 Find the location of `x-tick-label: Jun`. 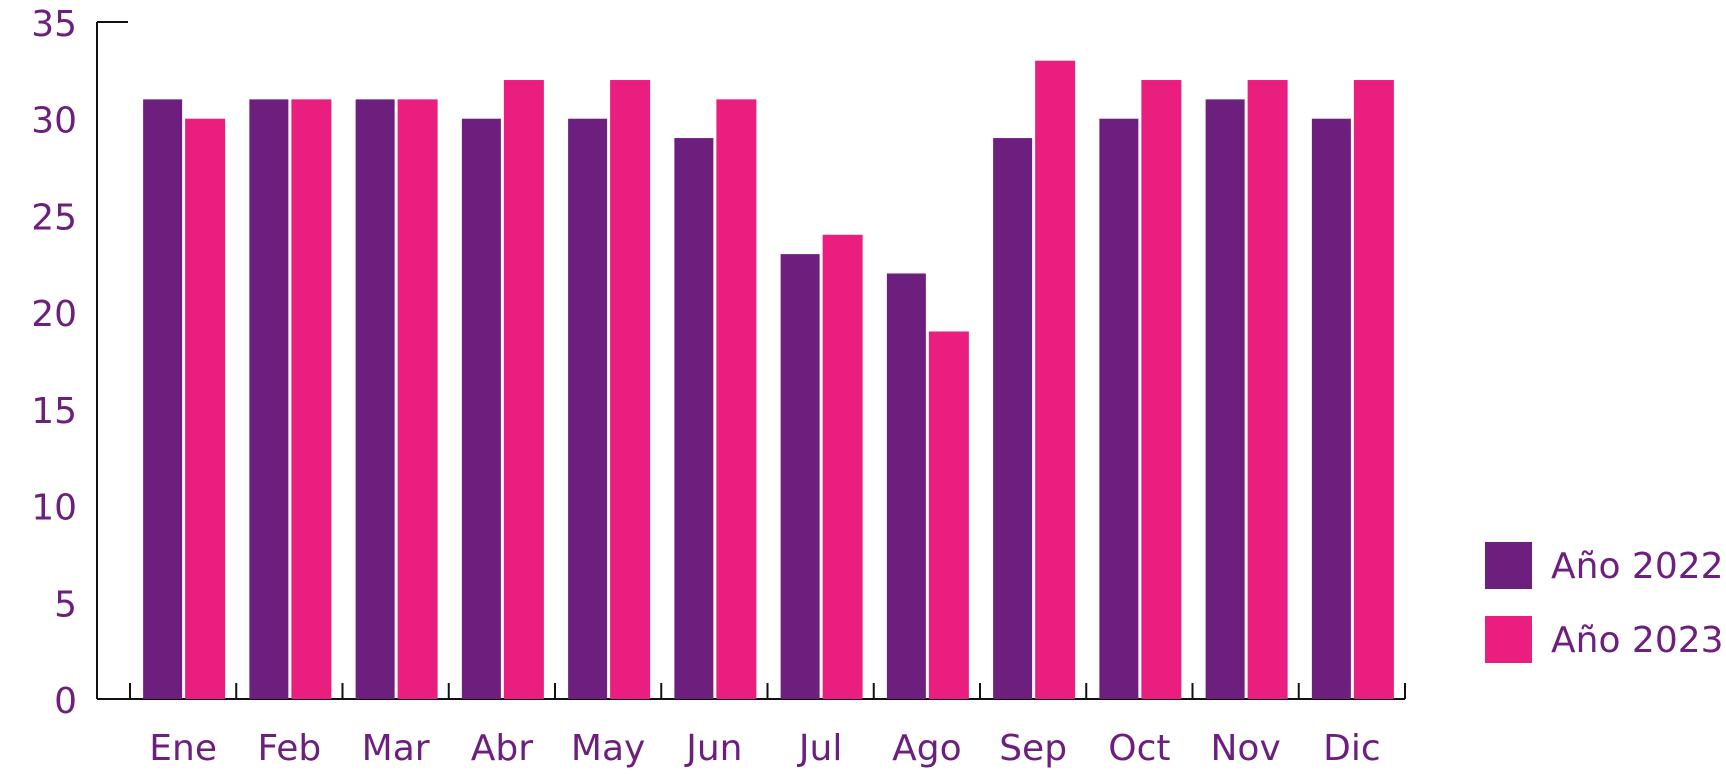

x-tick-label: Jun is located at coordinates (713, 748).